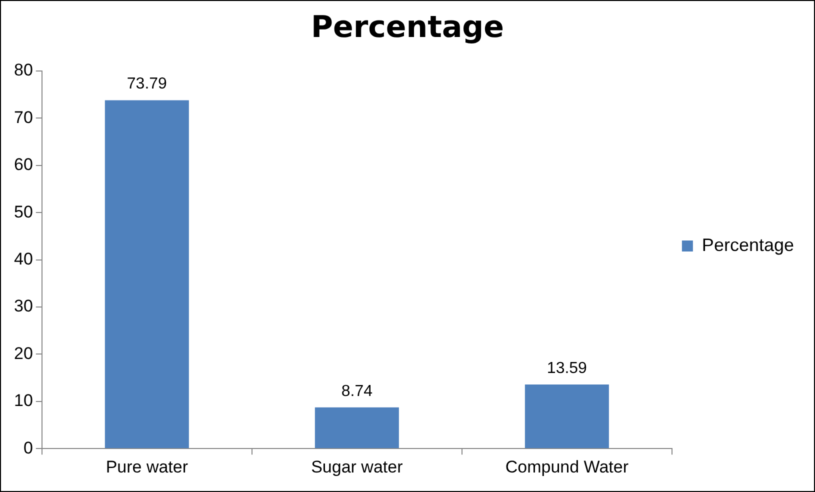 This screenshot has width=815, height=492. Describe the element at coordinates (147, 466) in the screenshot. I see `x-tick-label: Pure water` at that location.